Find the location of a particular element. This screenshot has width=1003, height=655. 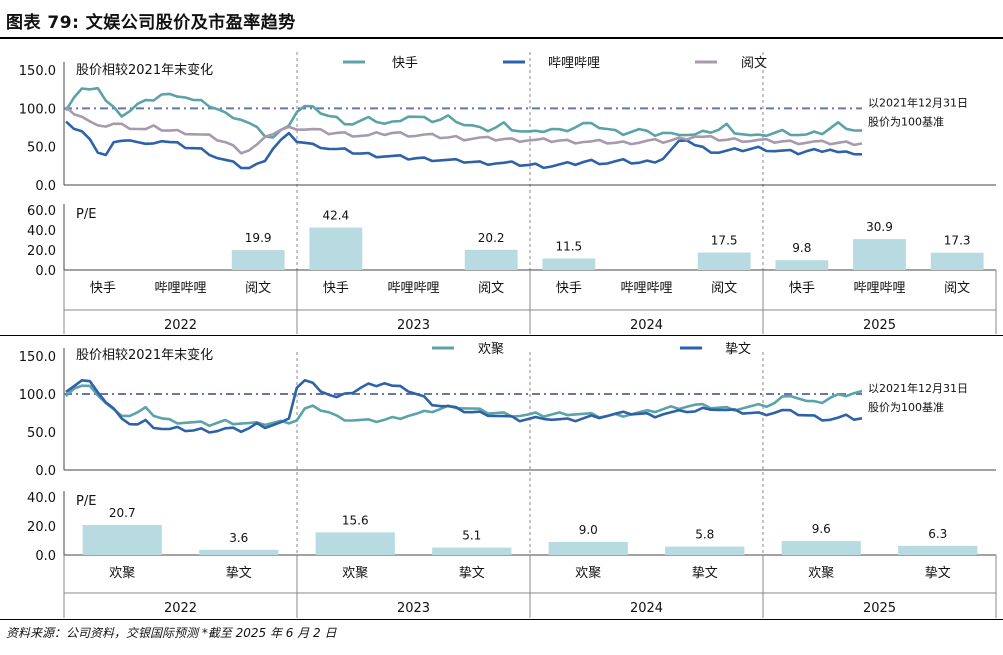

panel1-line-title: 股价相较2021年末变化 is located at coordinates (144, 70).